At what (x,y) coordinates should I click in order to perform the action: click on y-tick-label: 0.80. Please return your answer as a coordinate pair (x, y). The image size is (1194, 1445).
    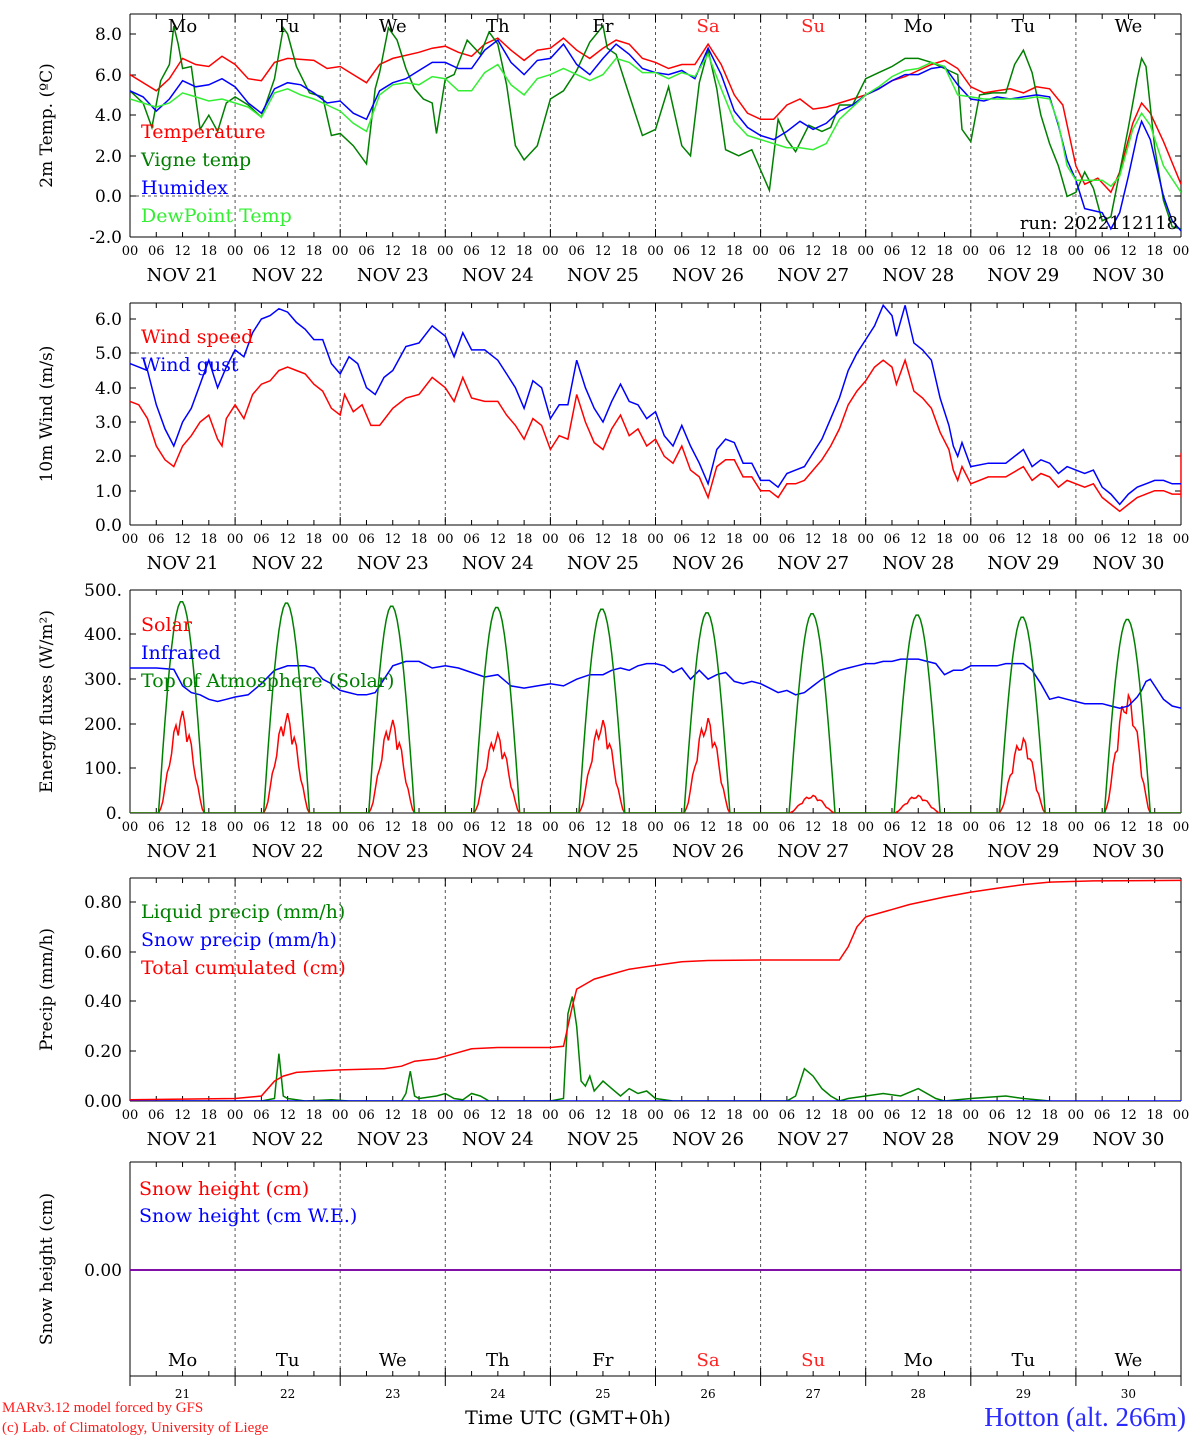
    Looking at the image, I should click on (103, 903).